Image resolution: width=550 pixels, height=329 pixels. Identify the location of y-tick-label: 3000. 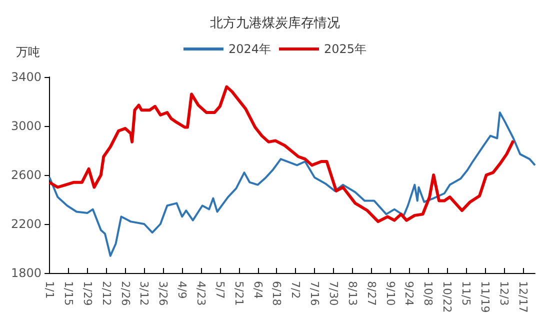
(26, 126).